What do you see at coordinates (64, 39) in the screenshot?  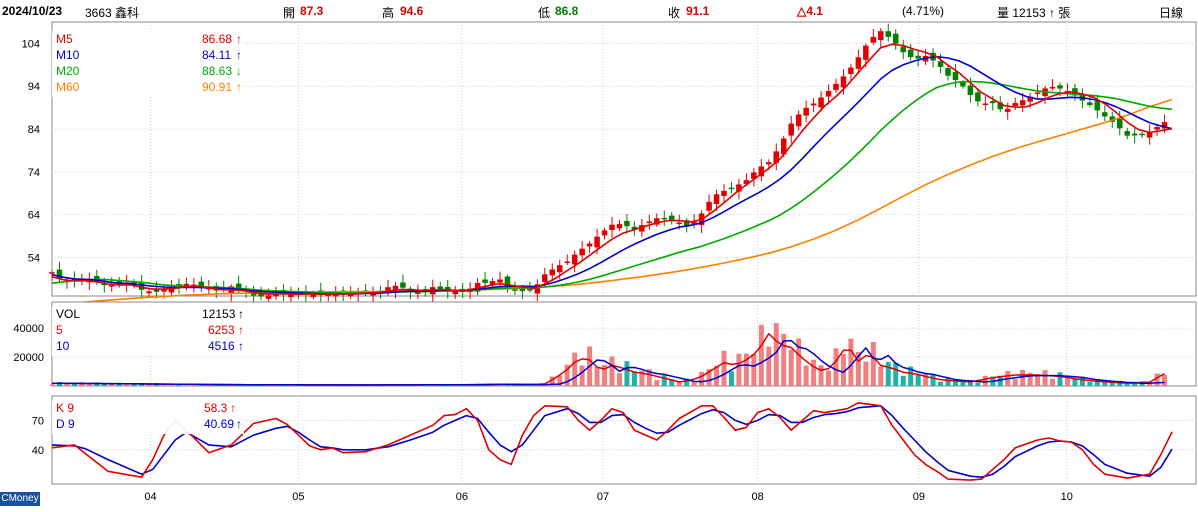 I see `legend-m5-name: M5` at bounding box center [64, 39].